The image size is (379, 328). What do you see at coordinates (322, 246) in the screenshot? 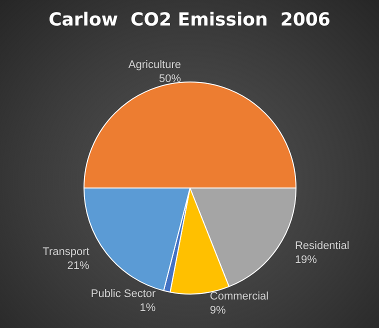
I see `slice-label: Residential` at bounding box center [322, 246].